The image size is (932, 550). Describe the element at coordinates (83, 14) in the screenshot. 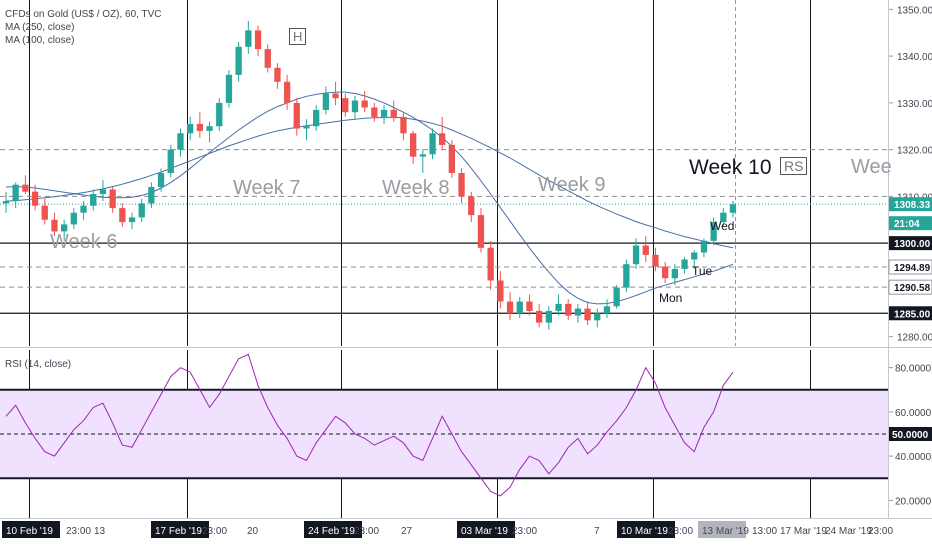

I see `symbol-legend: CFDs on Gold (US$ / OZ), 60, TVC` at that location.